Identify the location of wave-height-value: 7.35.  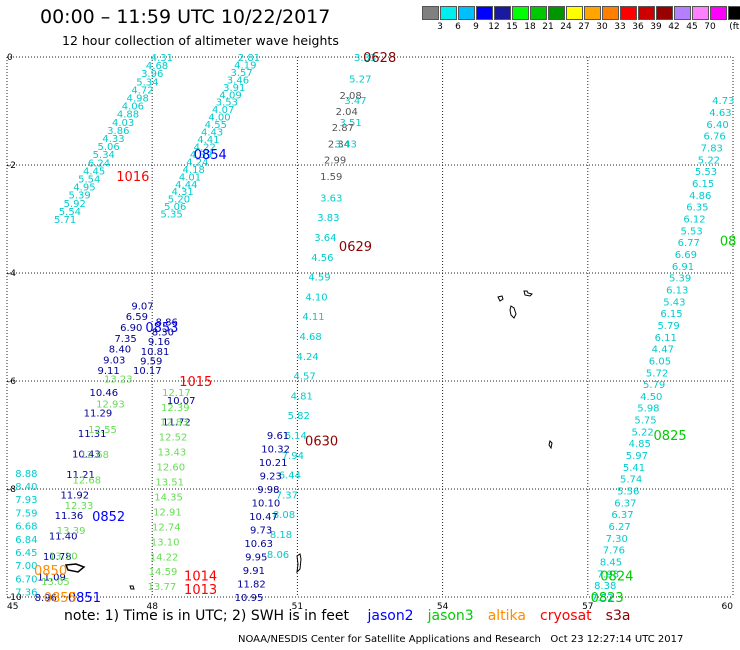
(125, 339).